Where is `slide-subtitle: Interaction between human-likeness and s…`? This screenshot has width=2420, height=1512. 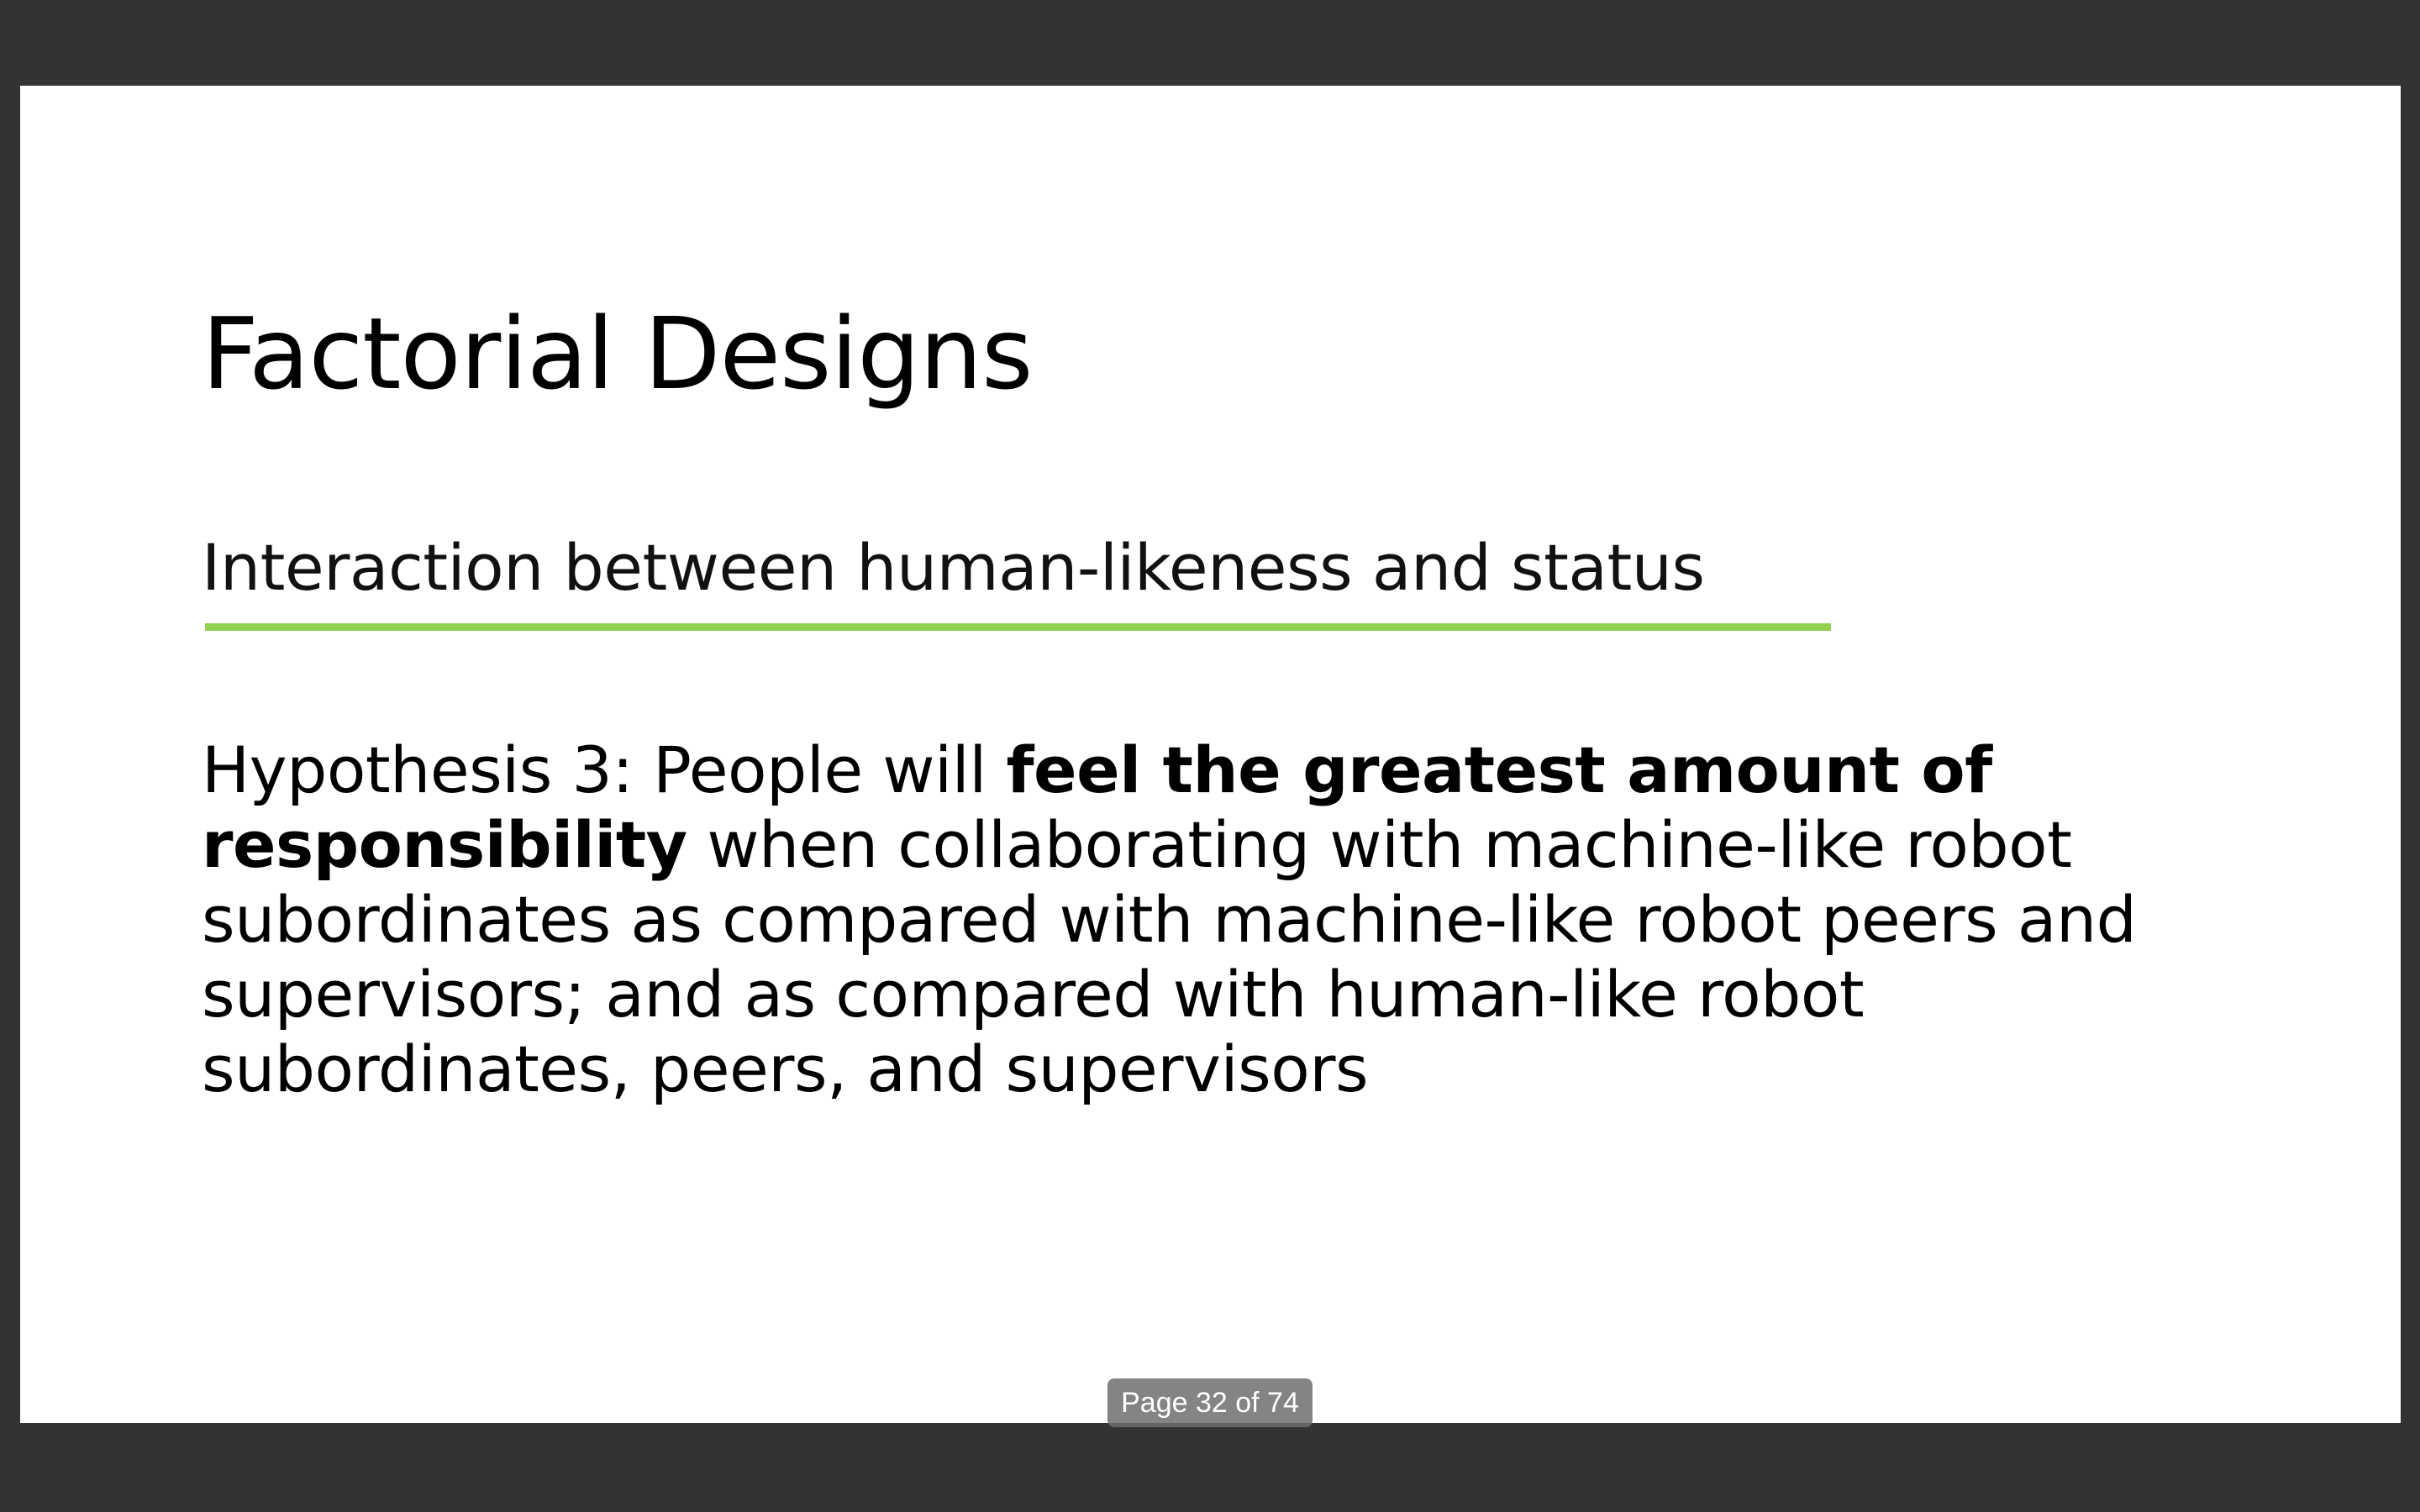 slide-subtitle: Interaction between human-likeness and s… is located at coordinates (954, 567).